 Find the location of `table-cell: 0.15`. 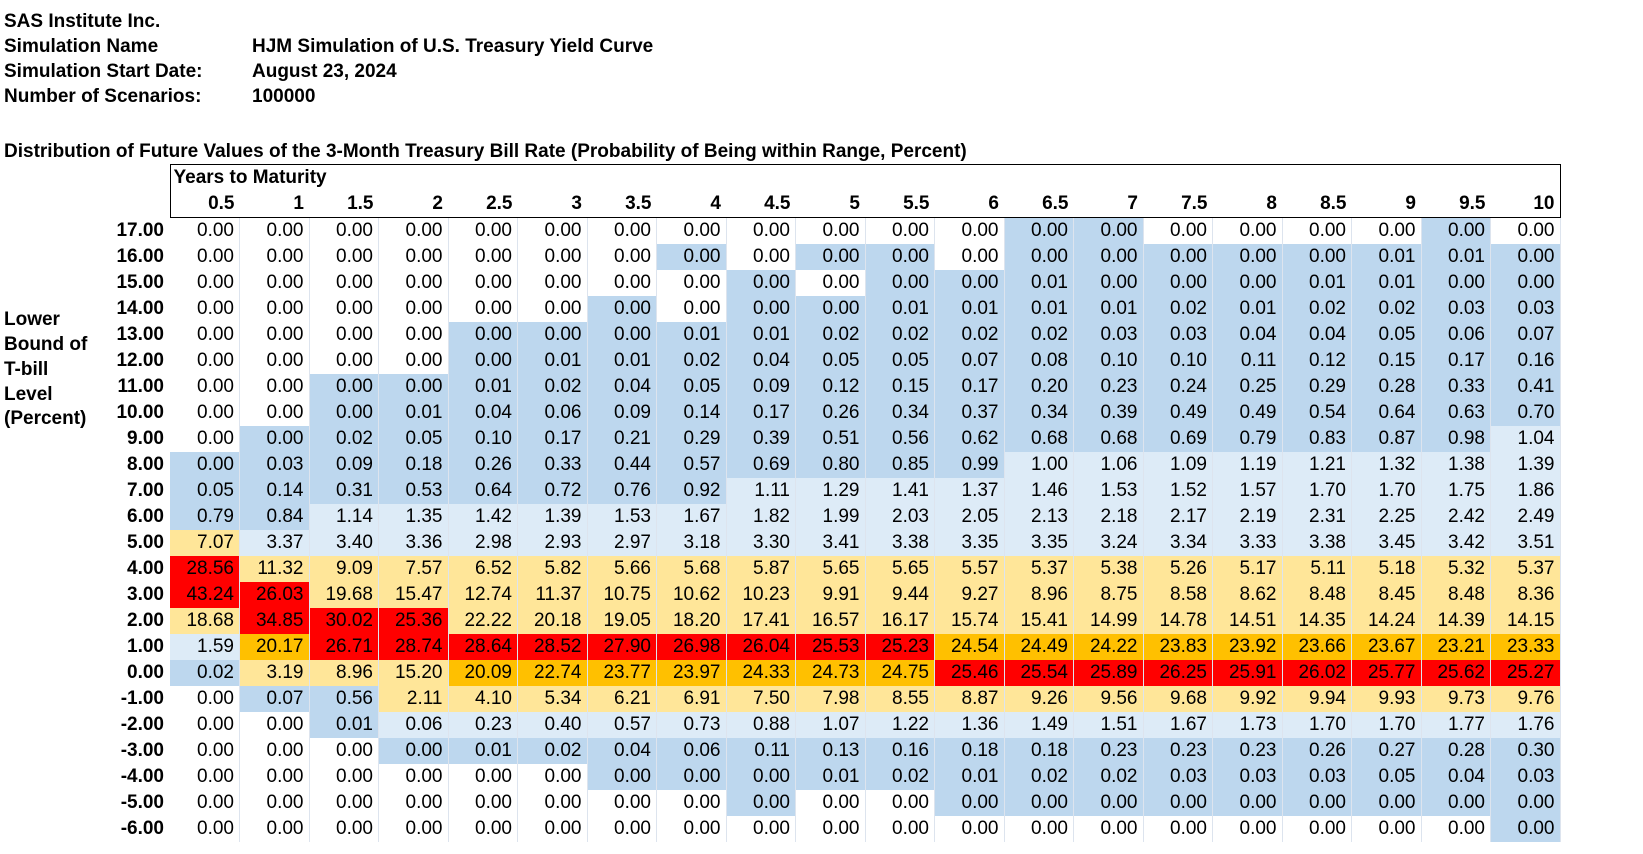

table-cell: 0.15 is located at coordinates (900, 387).